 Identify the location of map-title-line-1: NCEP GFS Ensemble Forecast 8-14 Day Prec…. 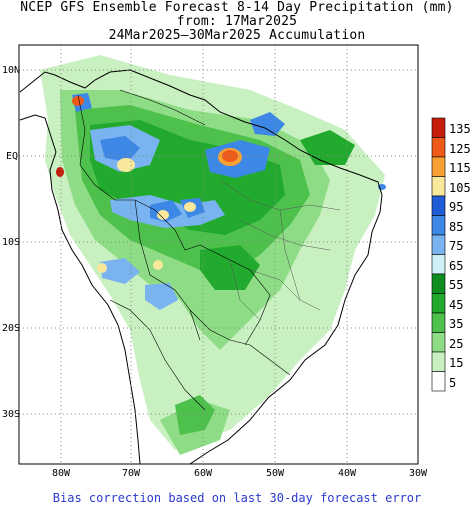
(237, 7).